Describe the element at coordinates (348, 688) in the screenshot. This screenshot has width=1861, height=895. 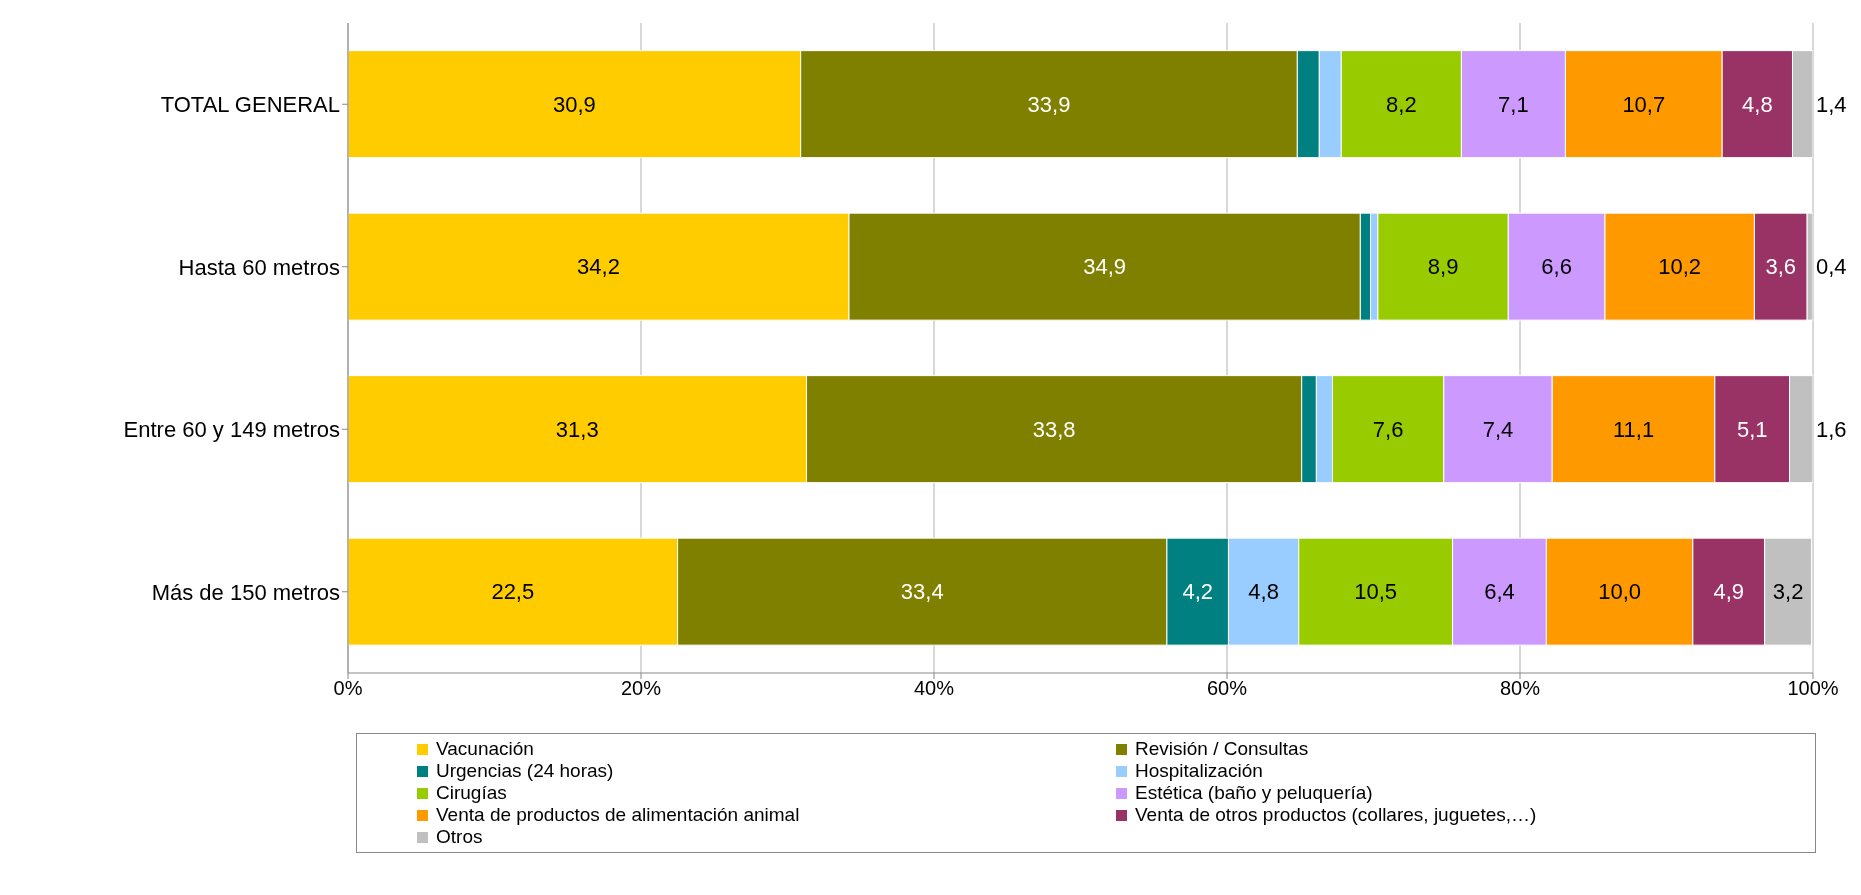
I see `x-tick-label: 0%` at that location.